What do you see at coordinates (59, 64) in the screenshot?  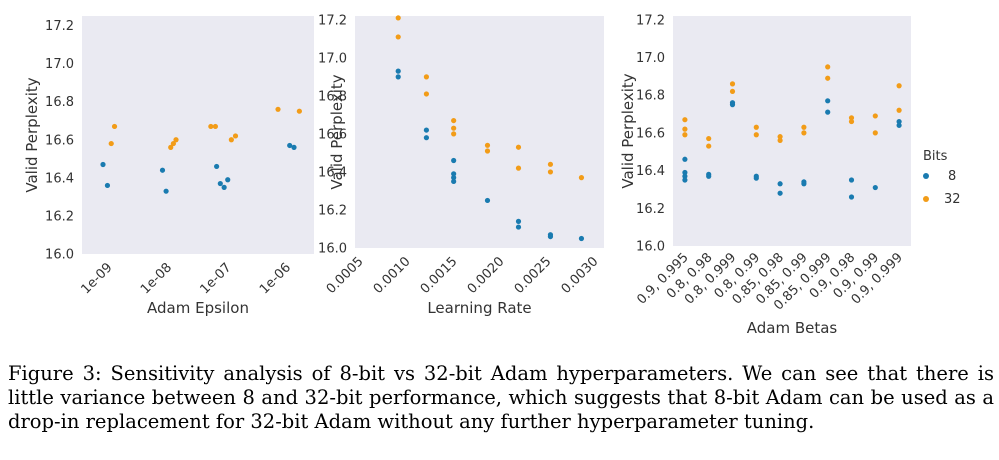 I see `epsilon-ytick-label: 17.0` at bounding box center [59, 64].